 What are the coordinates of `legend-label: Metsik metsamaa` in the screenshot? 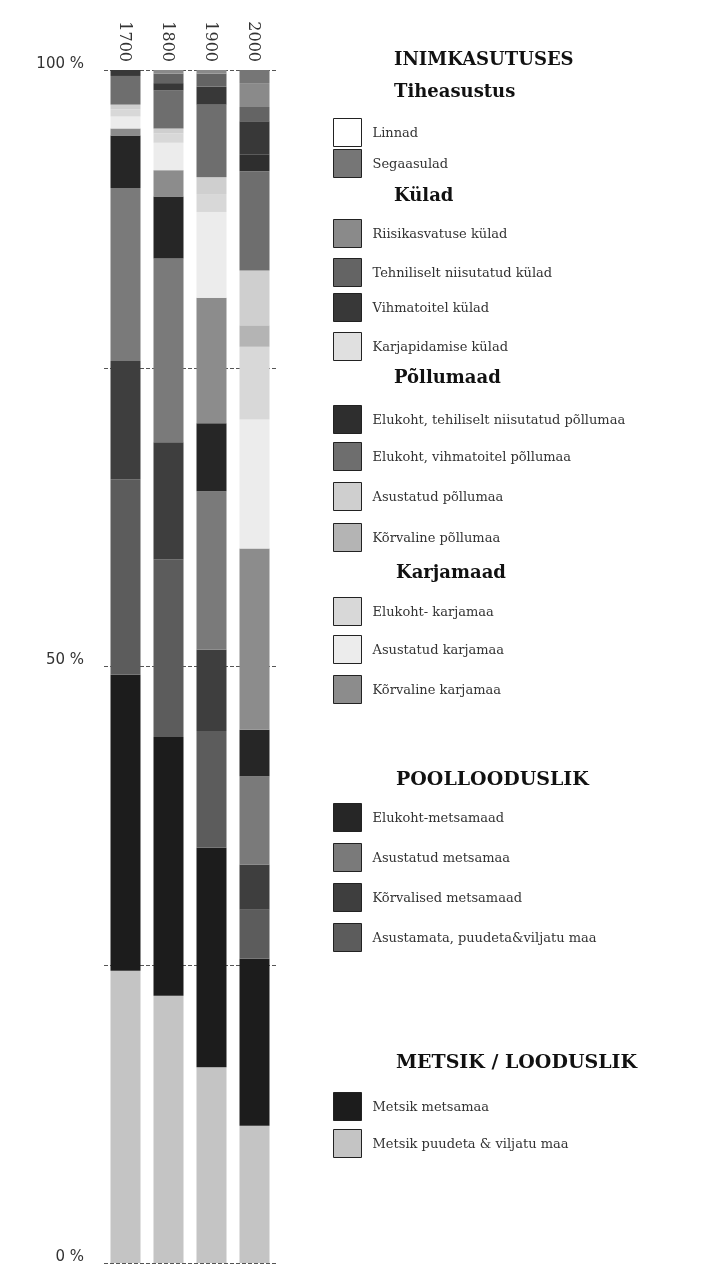 It's located at (431, 1106).